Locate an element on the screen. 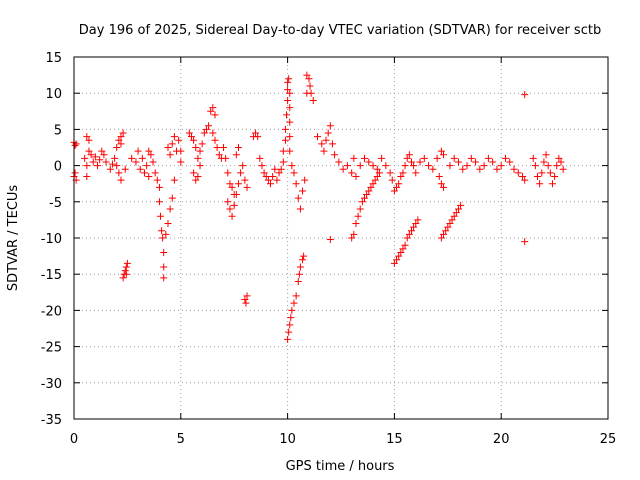 The width and height of the screenshot is (640, 480). y-tick-label: -30 is located at coordinates (51, 384).